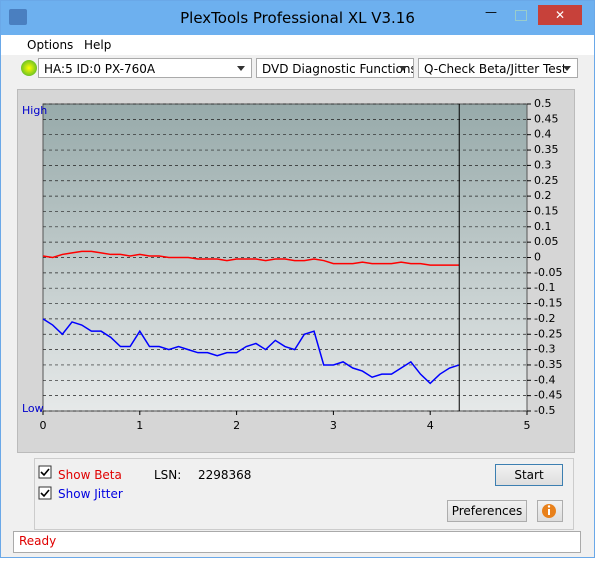  What do you see at coordinates (548, 272) in the screenshot?
I see `y-tick-label: -0.05` at bounding box center [548, 272].